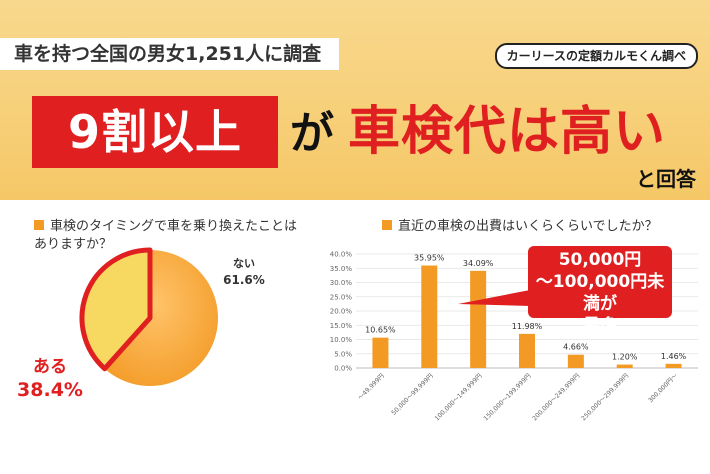 The height and width of the screenshot is (474, 710). What do you see at coordinates (380, 330) in the screenshot?
I see `bar-value-label: 10.65%` at bounding box center [380, 330].